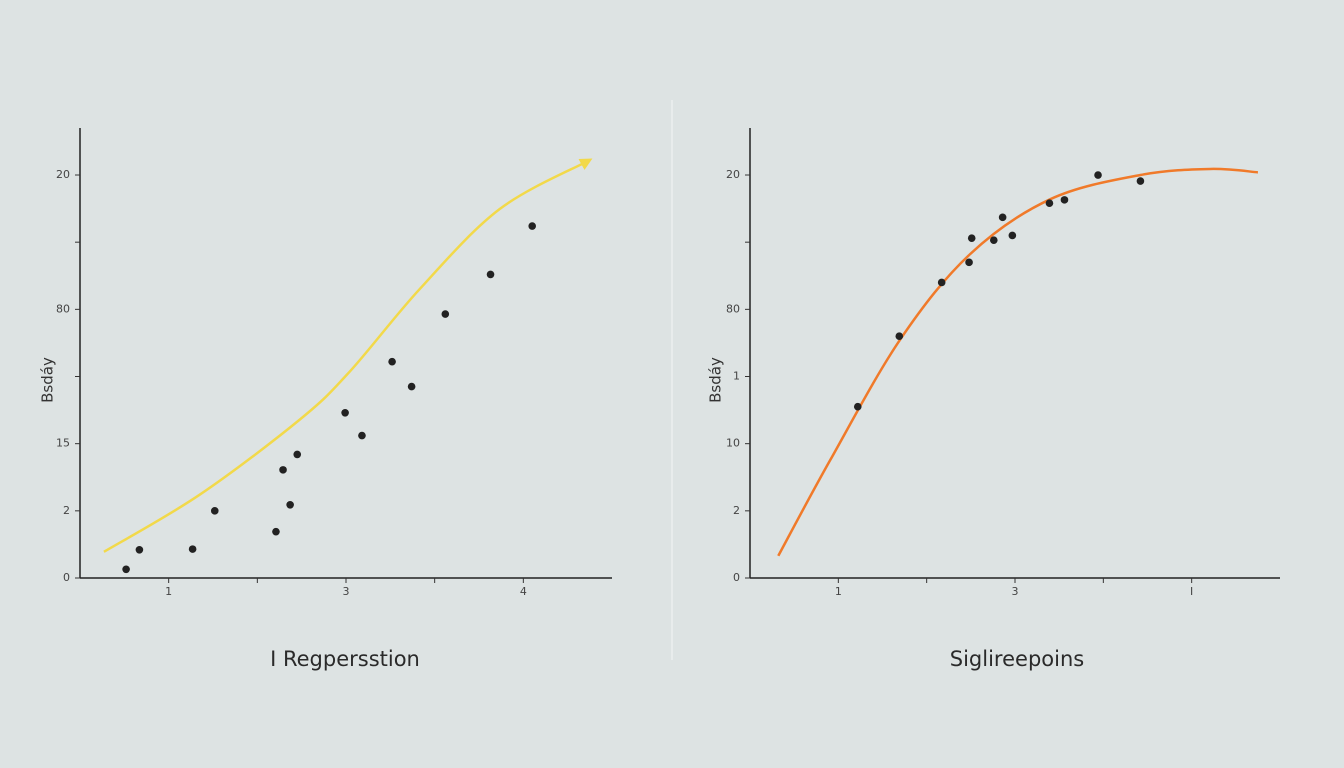 The height and width of the screenshot is (768, 1344). Describe the element at coordinates (733, 443) in the screenshot. I see `y-tick-label: 10` at that location.